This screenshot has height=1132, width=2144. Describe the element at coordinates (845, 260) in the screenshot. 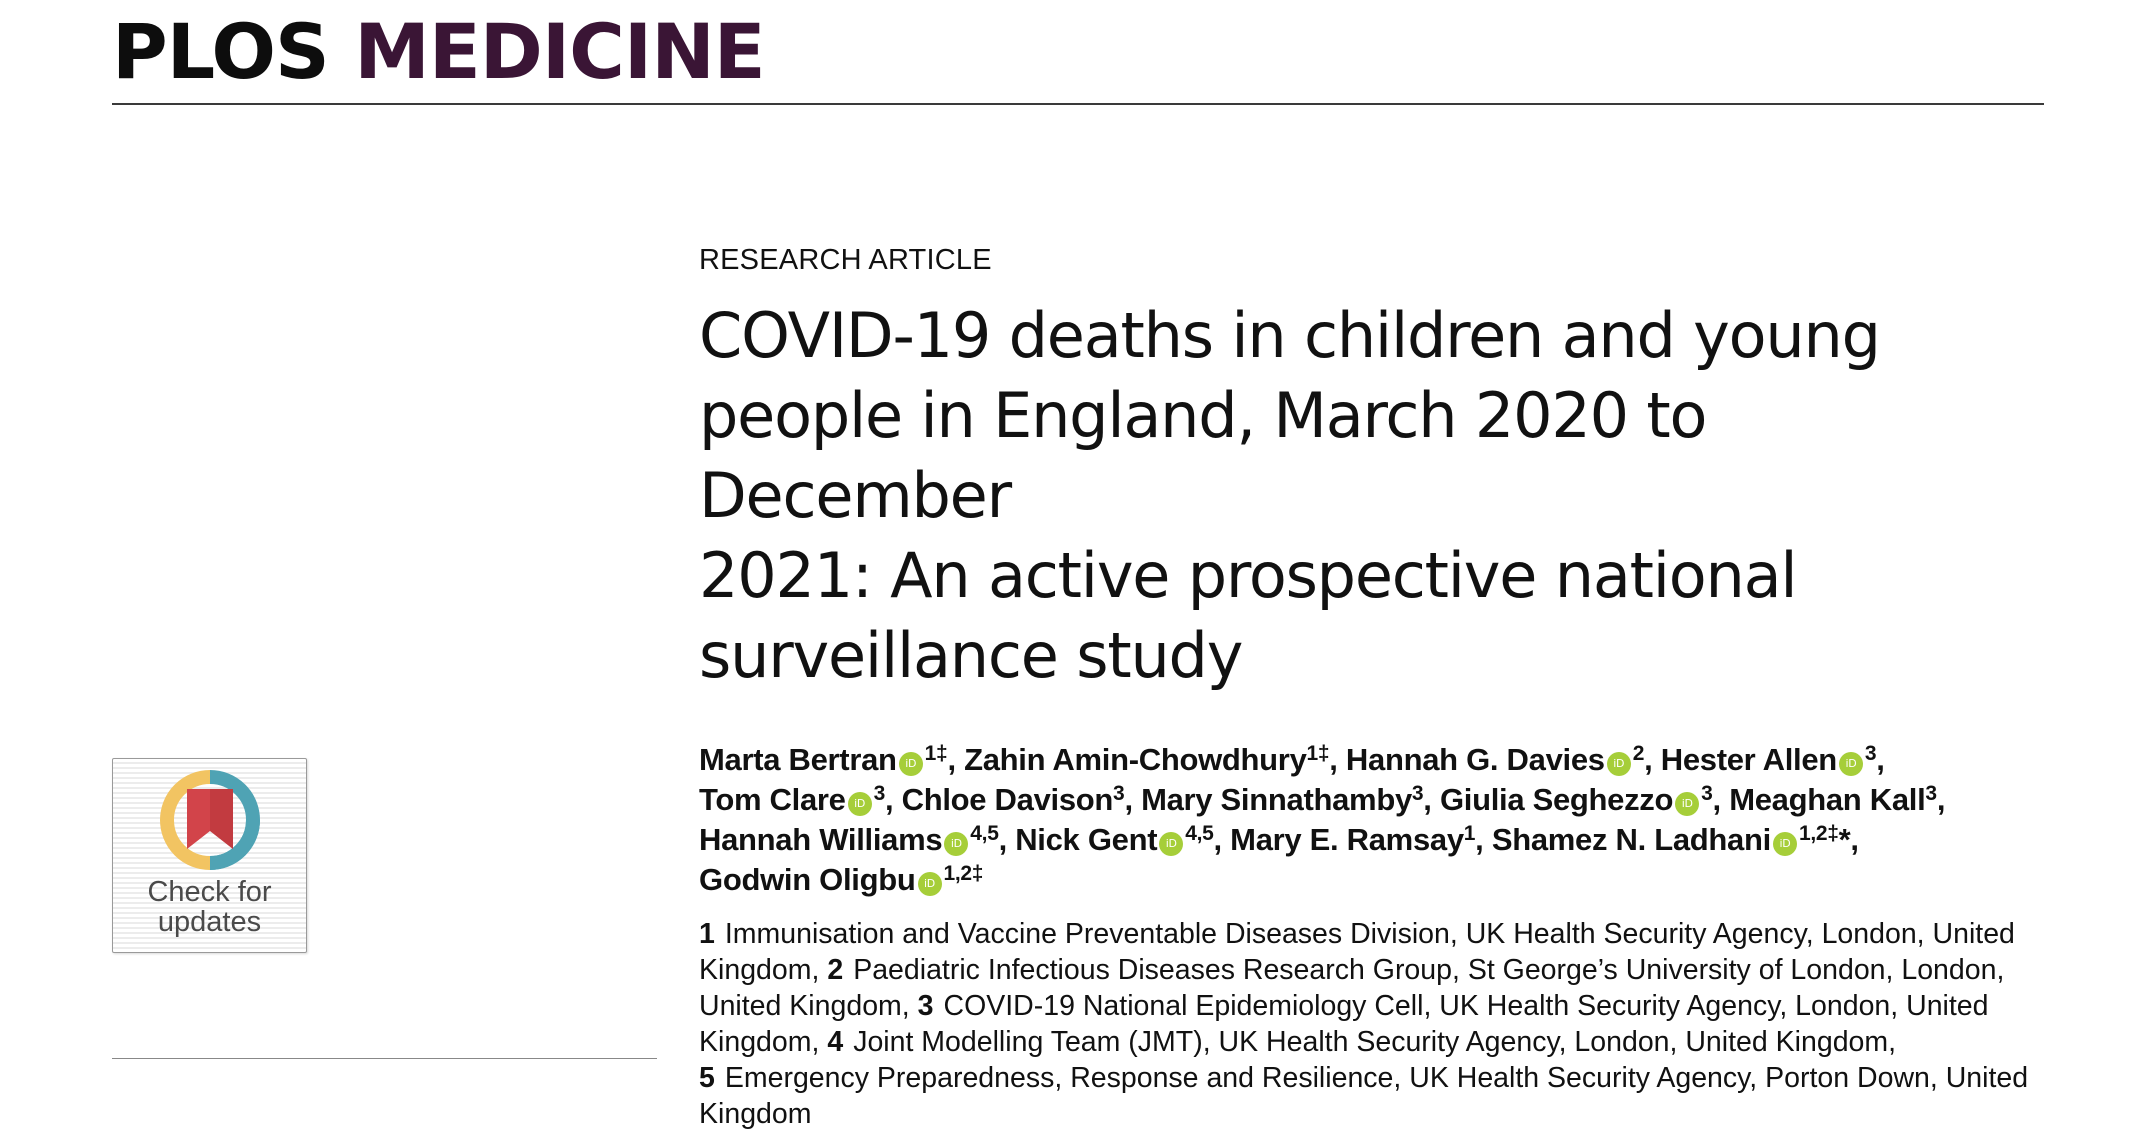

I see `article-type: RESEARCH ARTICLE` at that location.